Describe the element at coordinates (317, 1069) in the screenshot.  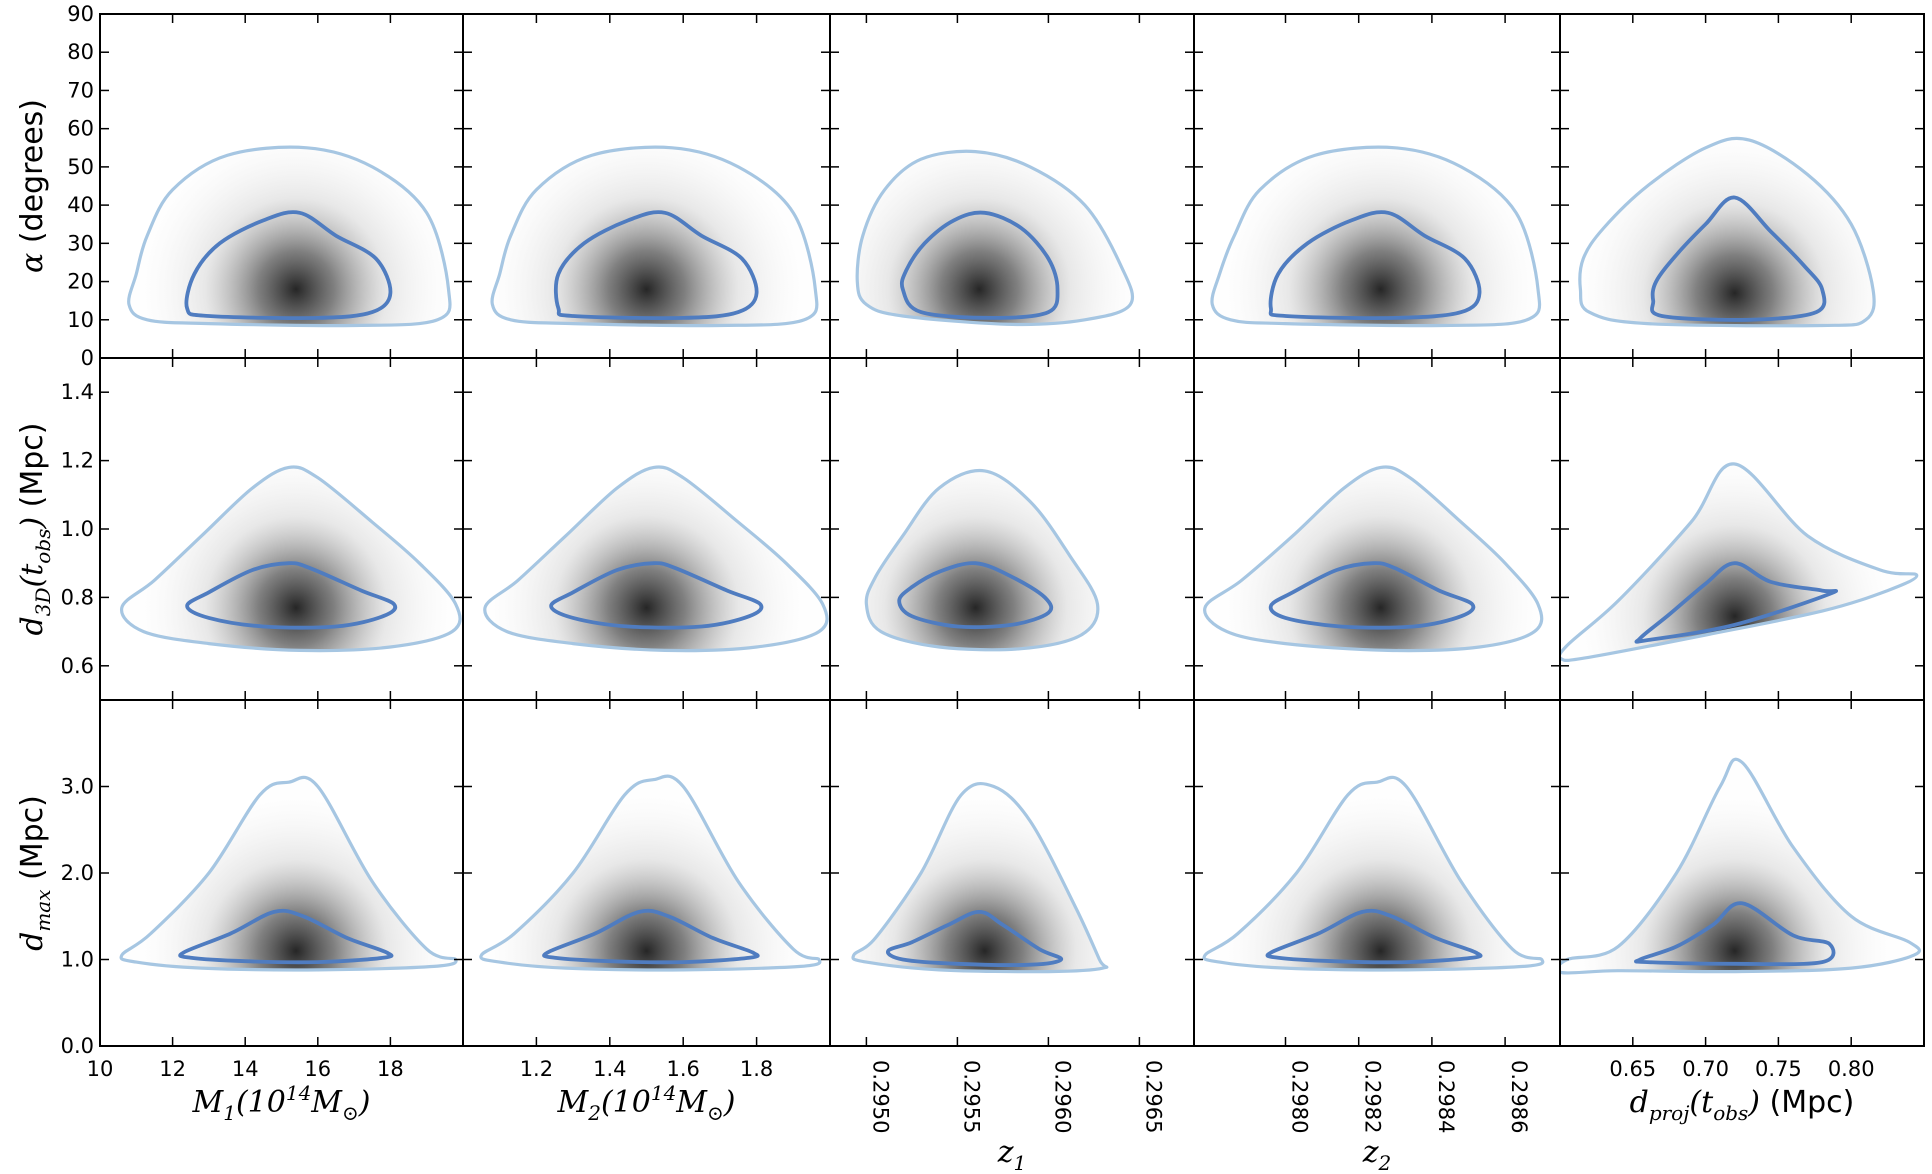
I see `x-tick-label: 16` at that location.